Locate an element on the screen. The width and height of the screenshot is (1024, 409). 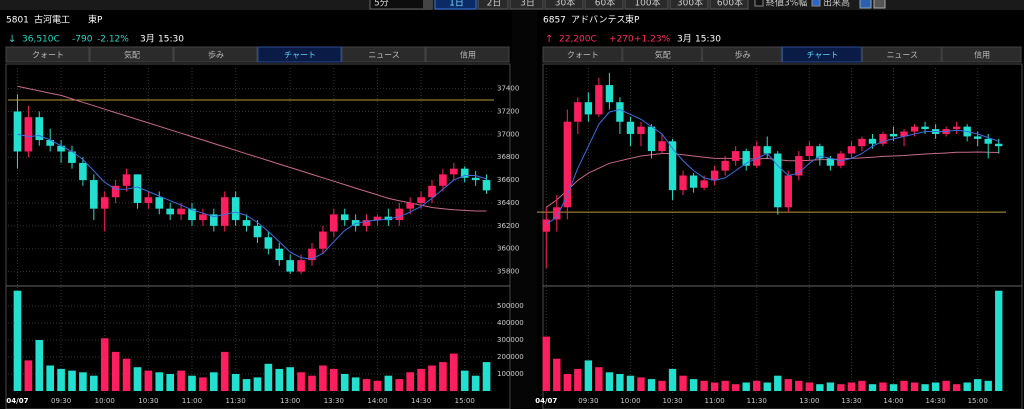
moving-average-short is located at coordinates (252, 196).